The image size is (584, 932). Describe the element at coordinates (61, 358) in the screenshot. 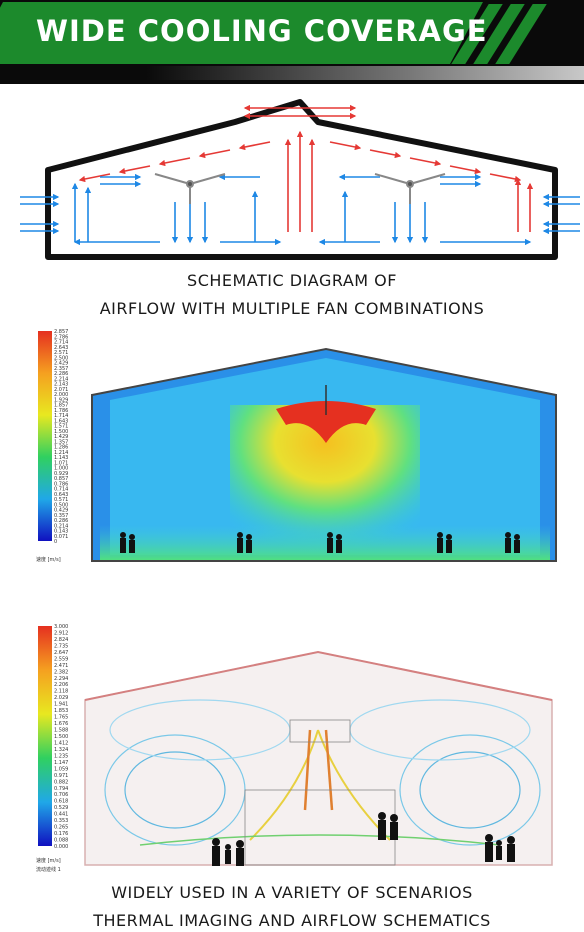

I see `legend-tick-label: 2.500` at that location.